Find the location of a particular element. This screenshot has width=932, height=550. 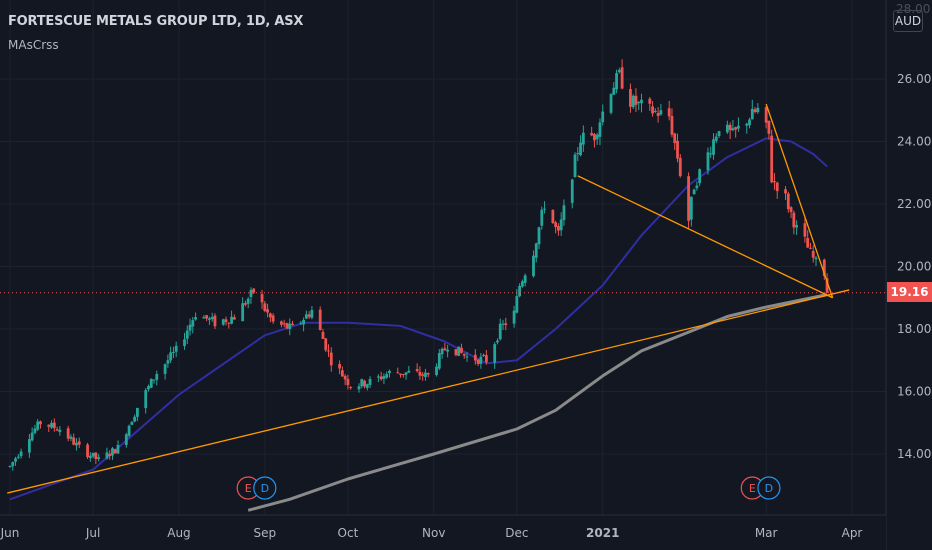

x-tick-label: Jun is located at coordinates (9, 533).